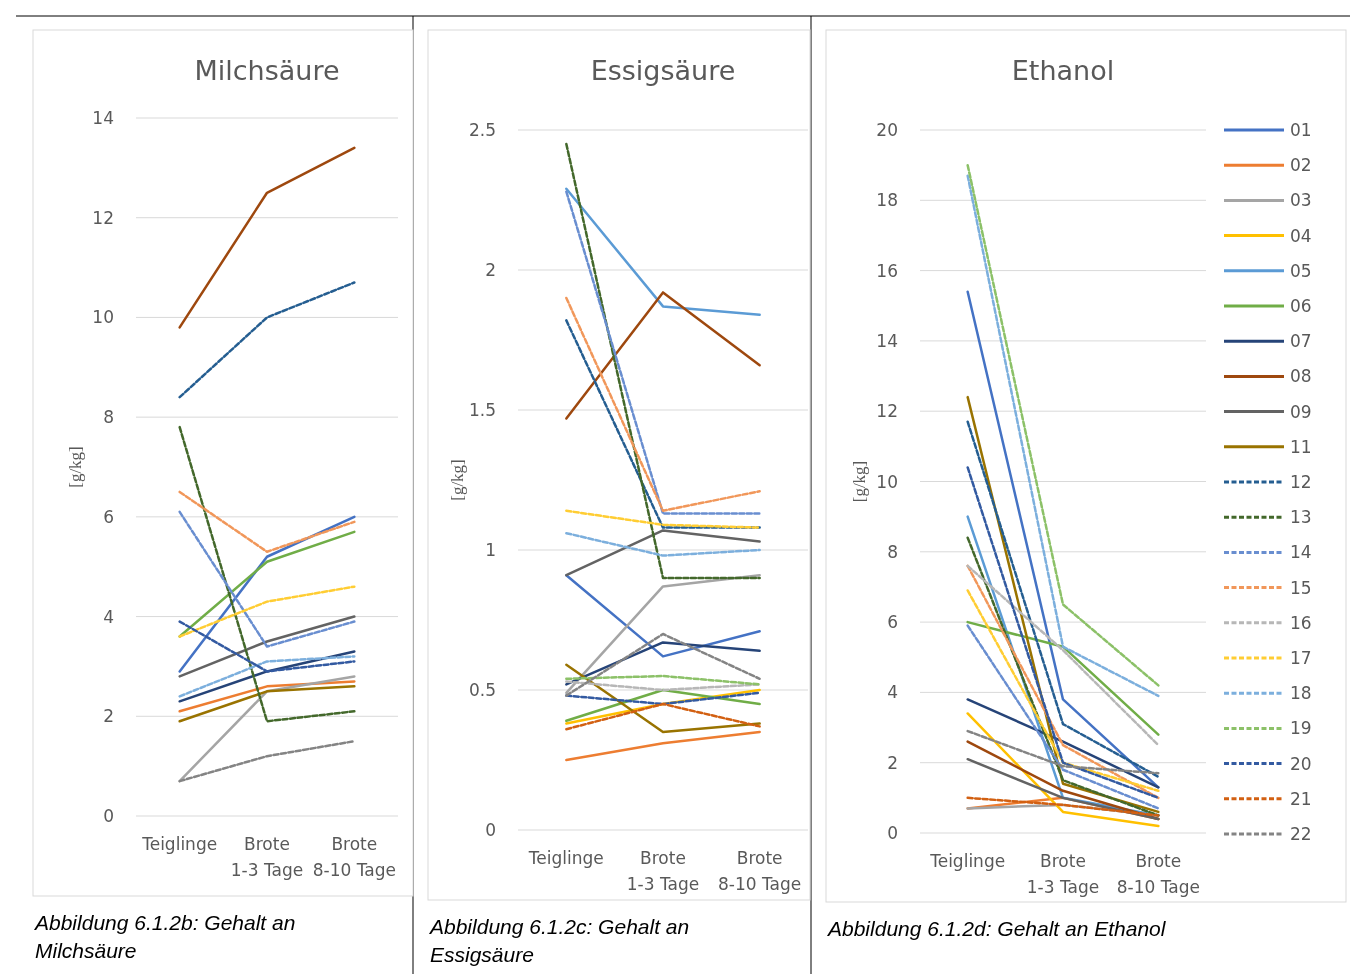  What do you see at coordinates (1301, 341) in the screenshot?
I see `legend-label: 07` at bounding box center [1301, 341].